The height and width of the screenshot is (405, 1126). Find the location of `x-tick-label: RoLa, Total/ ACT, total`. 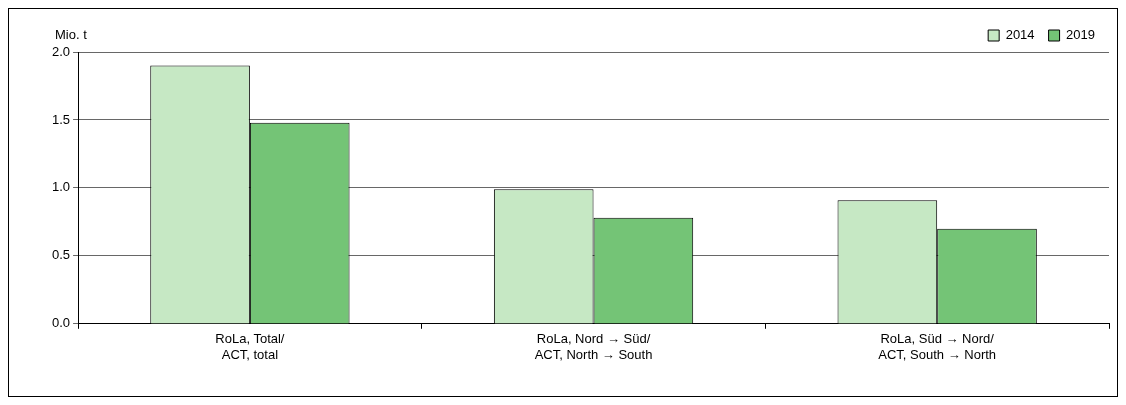

x-tick-label: RoLa, Total/ ACT, total is located at coordinates (250, 346).